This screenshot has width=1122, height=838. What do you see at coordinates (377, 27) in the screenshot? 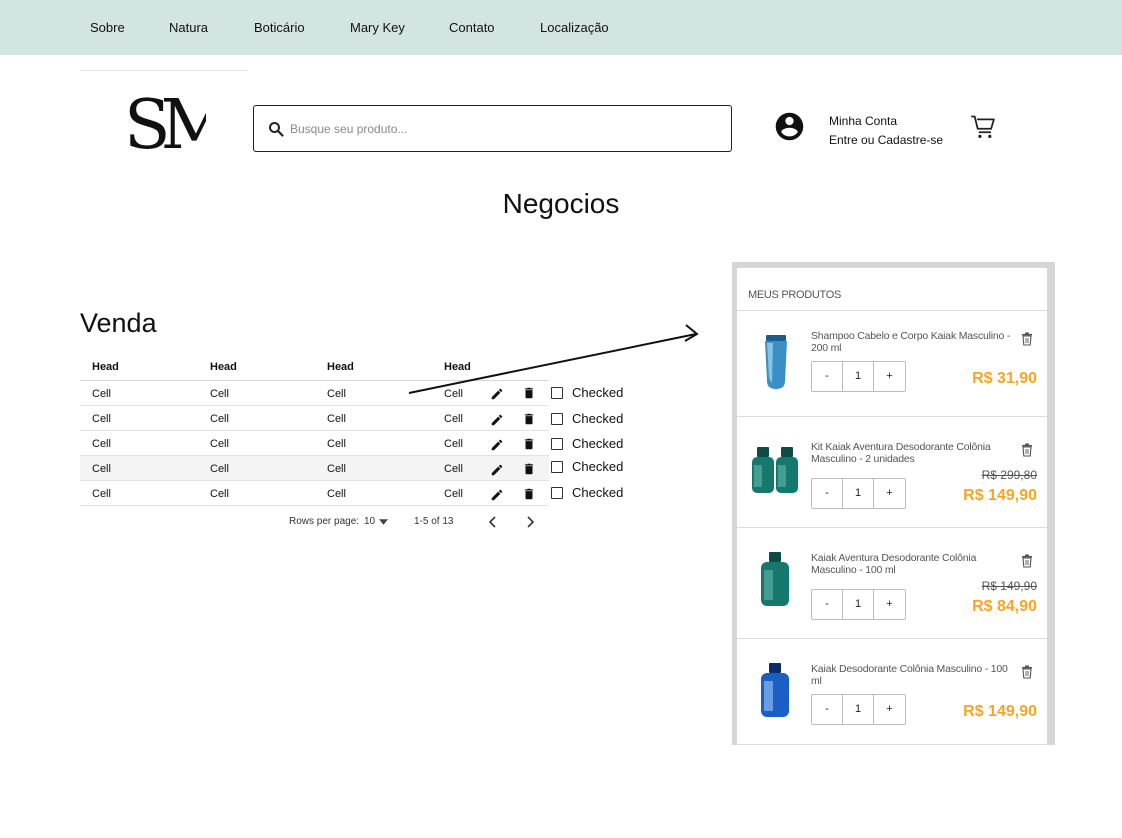
I see `nav-item-mary-key: Mary Key` at bounding box center [377, 27].